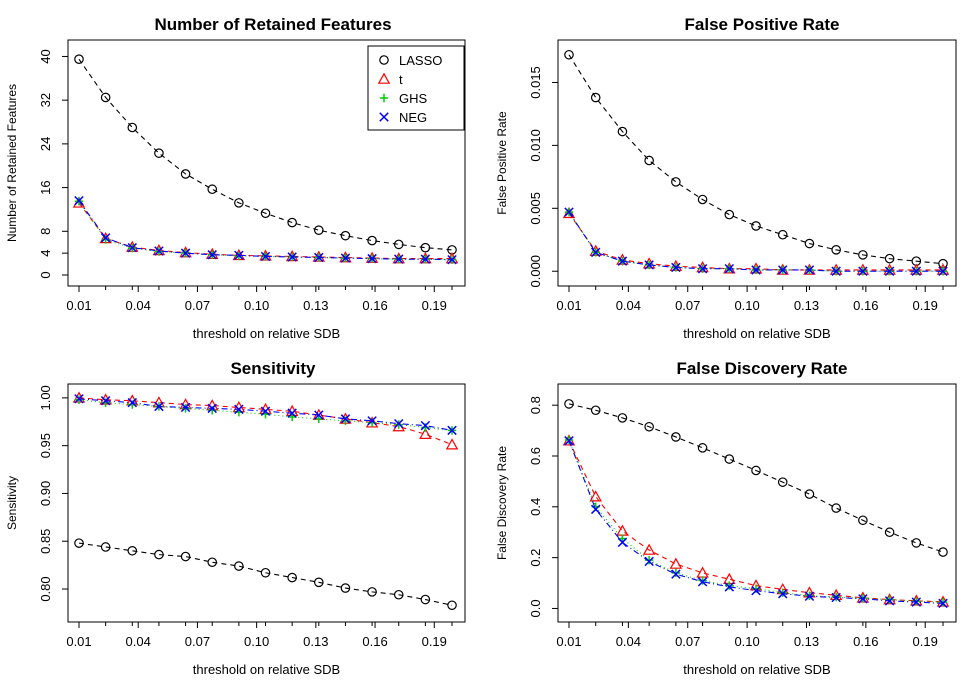  What do you see at coordinates (12, 163) in the screenshot?
I see `y-axis-label: Number of Retained Features` at bounding box center [12, 163].